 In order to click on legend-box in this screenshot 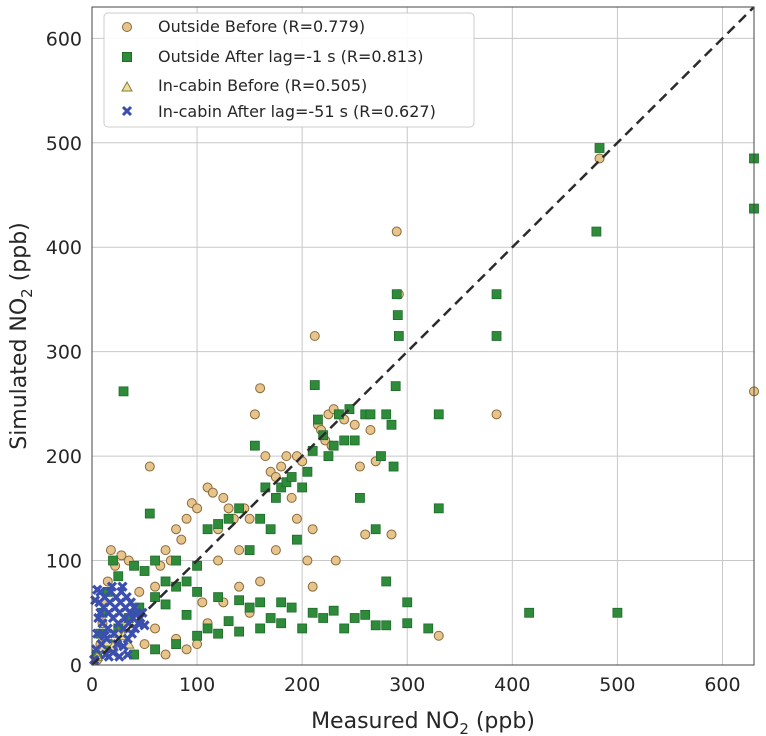, I will do `click(289, 70)`.